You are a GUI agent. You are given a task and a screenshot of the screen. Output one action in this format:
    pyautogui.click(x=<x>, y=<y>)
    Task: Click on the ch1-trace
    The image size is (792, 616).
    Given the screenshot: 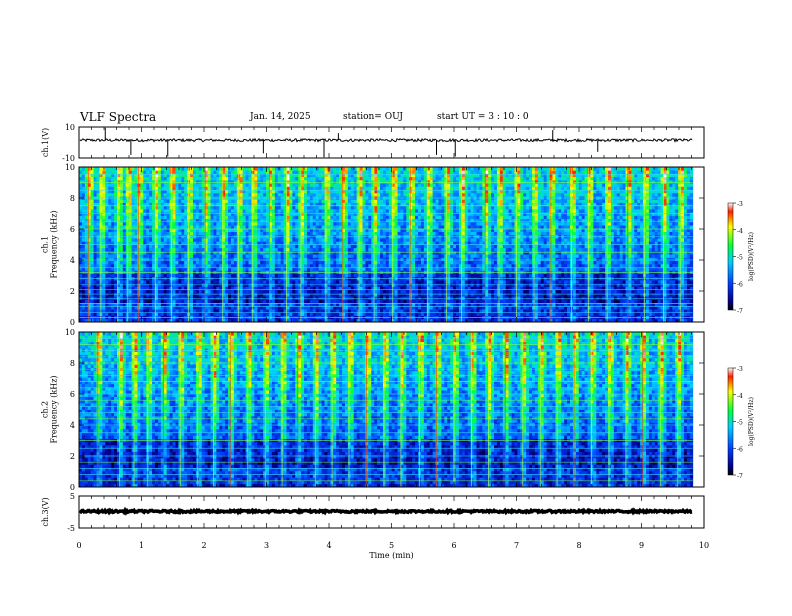 What is the action you would take?
    pyautogui.click(x=386, y=140)
    